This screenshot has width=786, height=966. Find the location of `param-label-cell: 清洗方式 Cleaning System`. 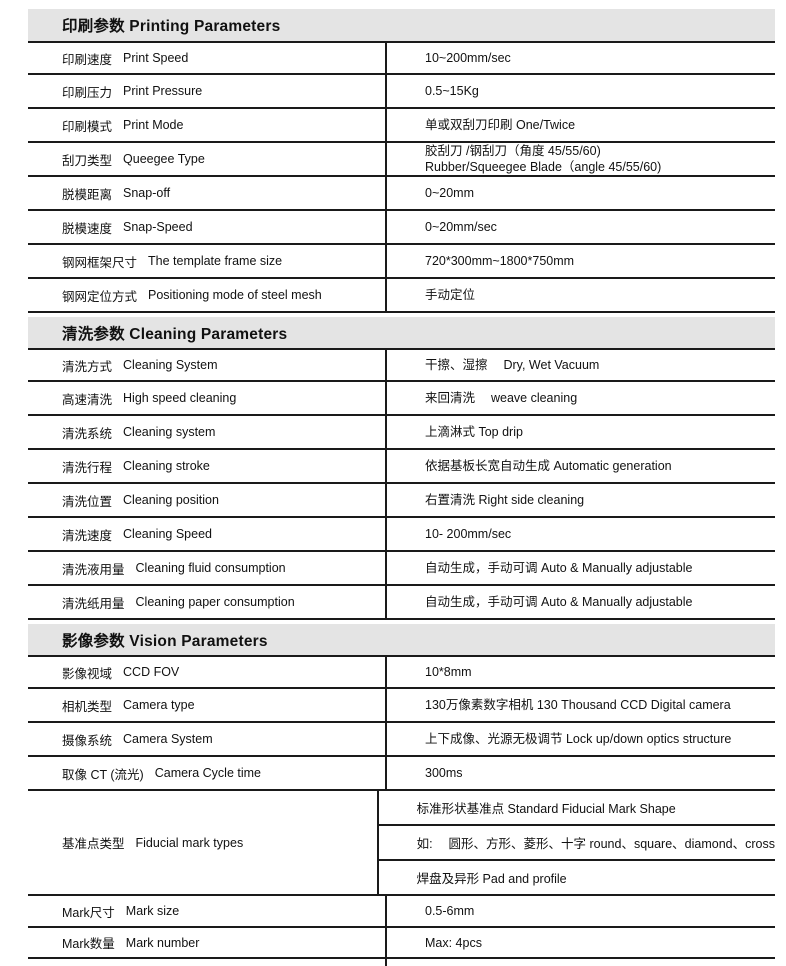

param-label-cell: 清洗方式 Cleaning System is located at coordinates (206, 365).